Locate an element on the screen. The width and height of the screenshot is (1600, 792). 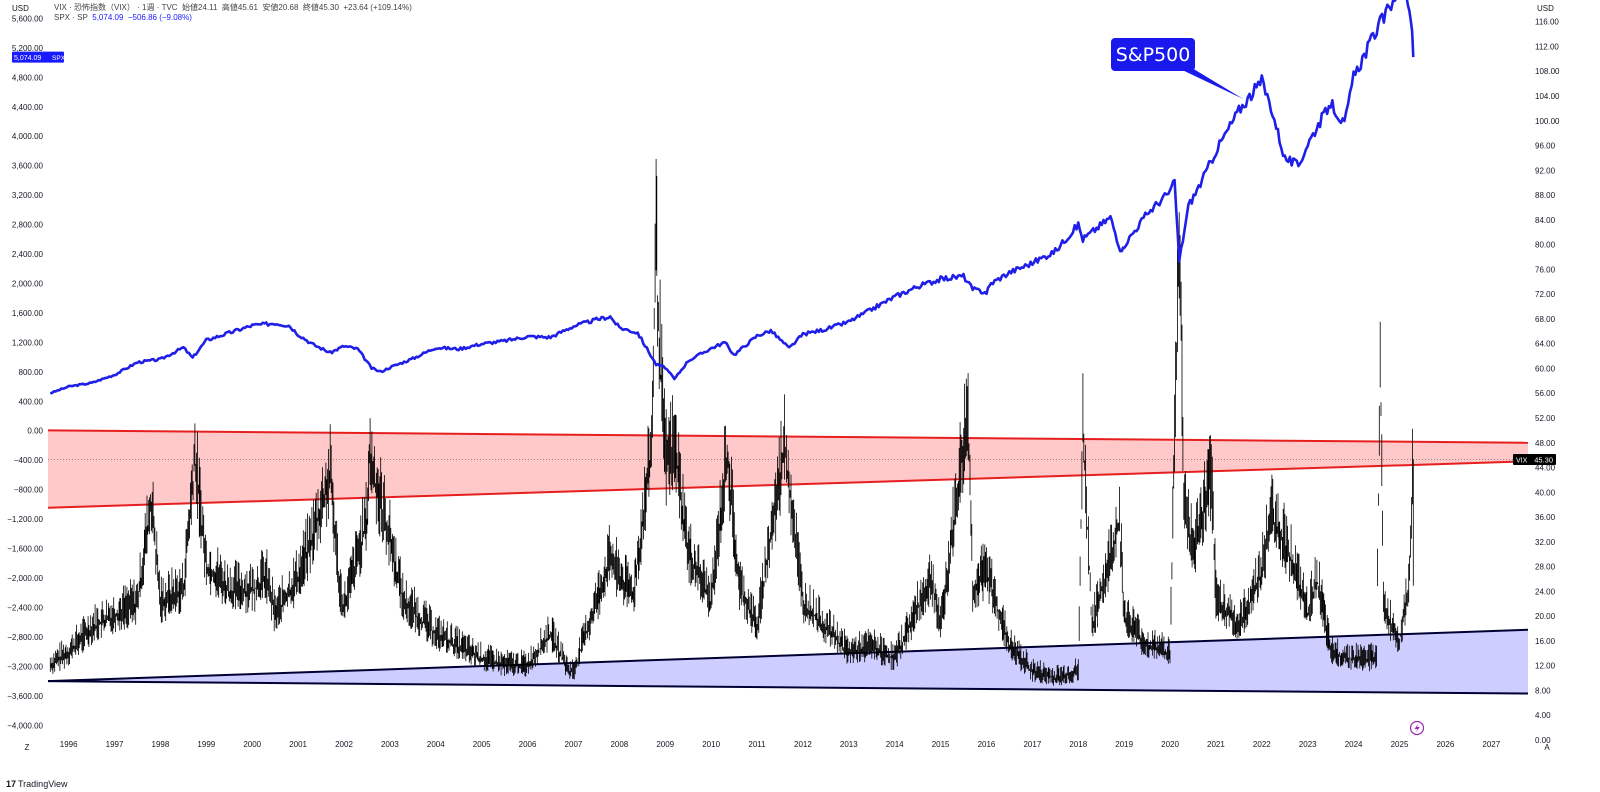
left-axis-tick-label: −4,000.00 is located at coordinates (25, 725).